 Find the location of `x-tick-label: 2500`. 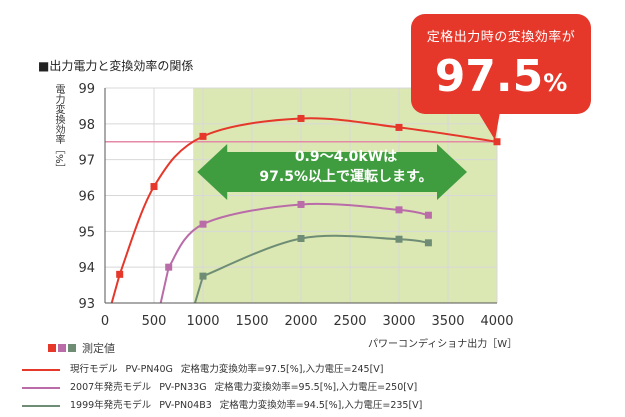

x-tick-label: 2500 is located at coordinates (349, 321).